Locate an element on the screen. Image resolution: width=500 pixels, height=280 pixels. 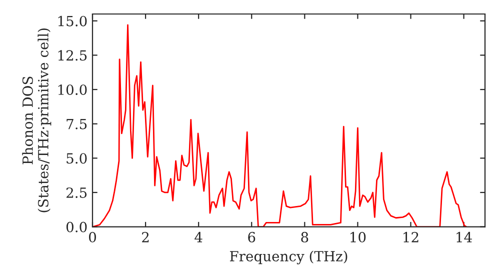
x-tick-label: 4 is located at coordinates (198, 237).